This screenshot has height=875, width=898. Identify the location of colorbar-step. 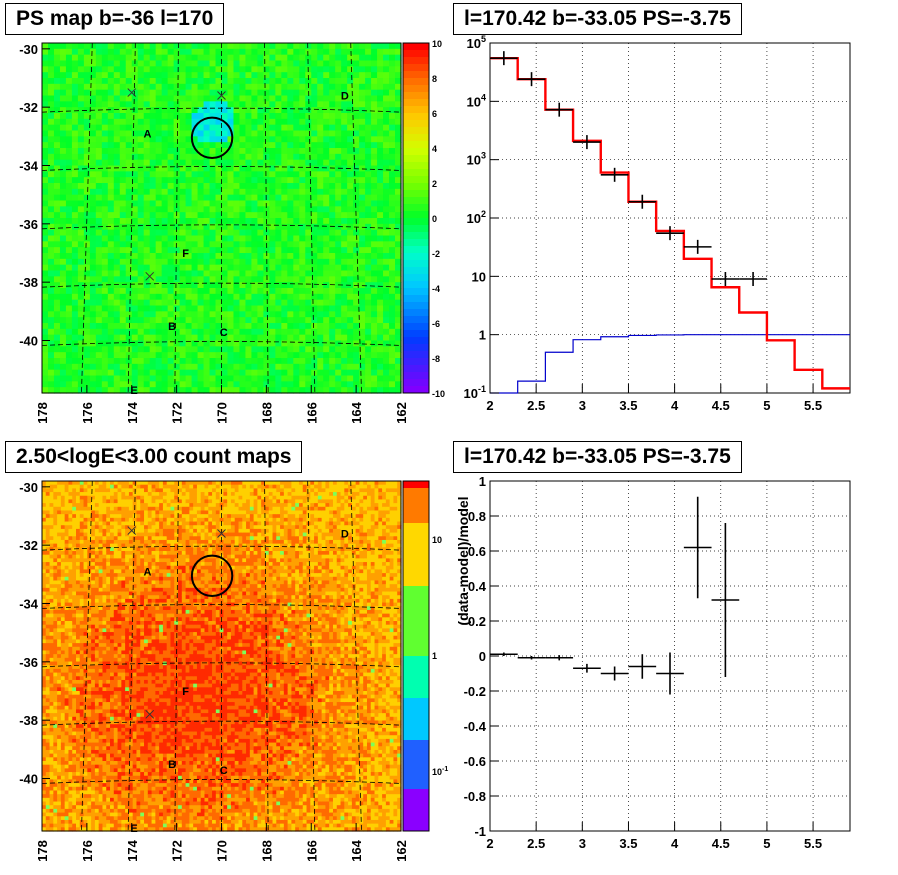
(416, 285).